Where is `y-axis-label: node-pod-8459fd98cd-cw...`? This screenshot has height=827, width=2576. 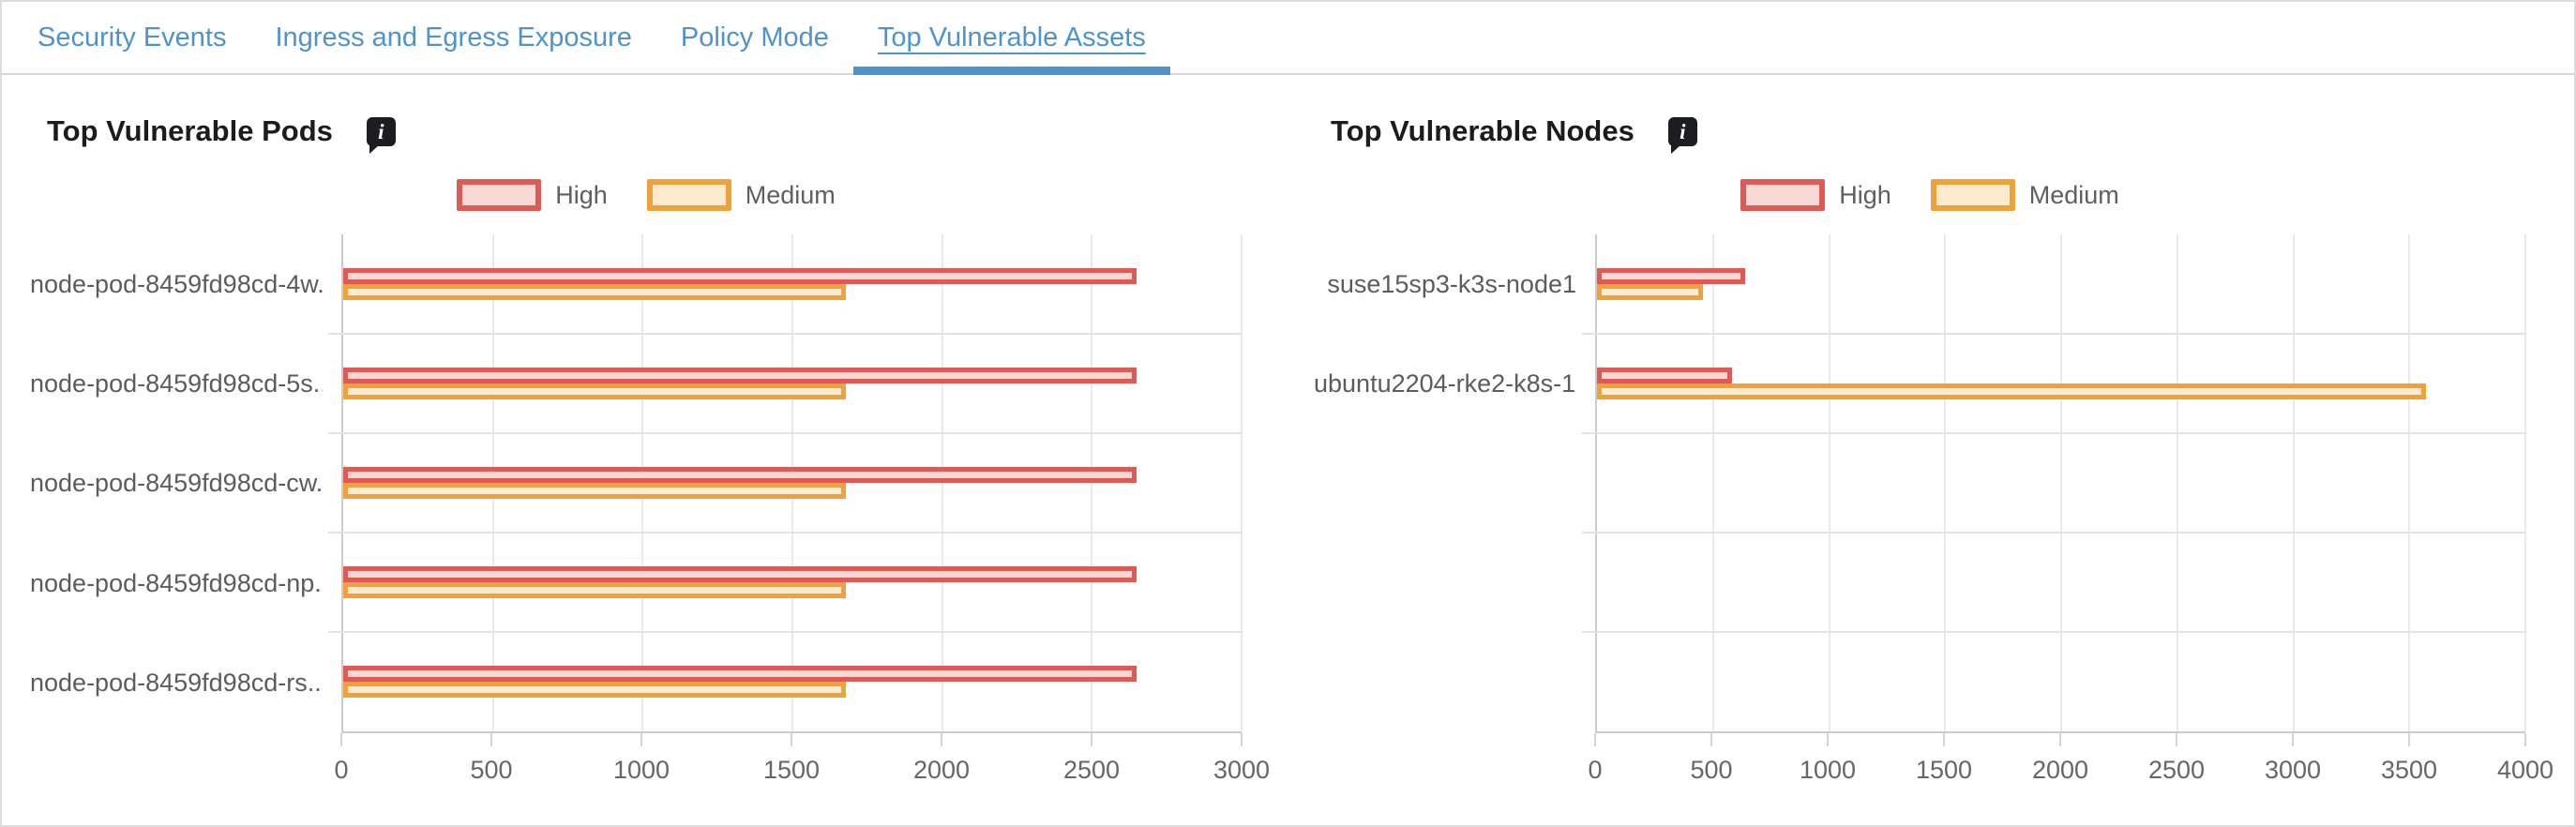
y-axis-label: node-pod-8459fd98cd-cw... is located at coordinates (176, 483).